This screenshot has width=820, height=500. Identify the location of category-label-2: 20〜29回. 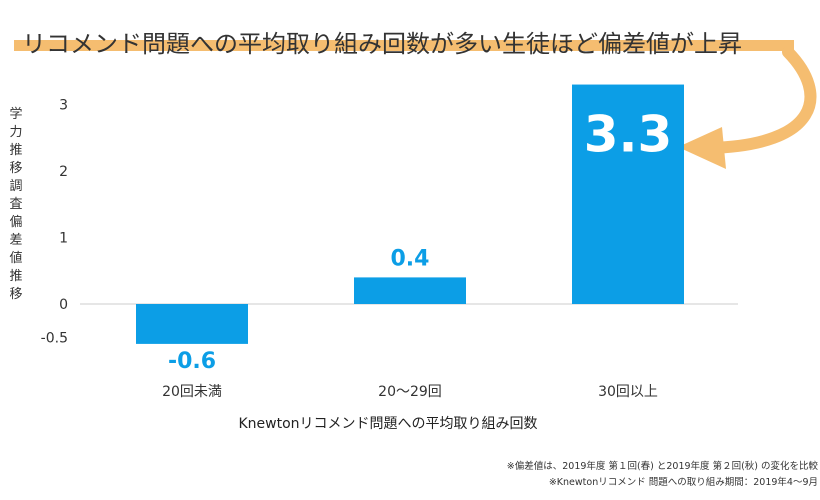
(410, 392).